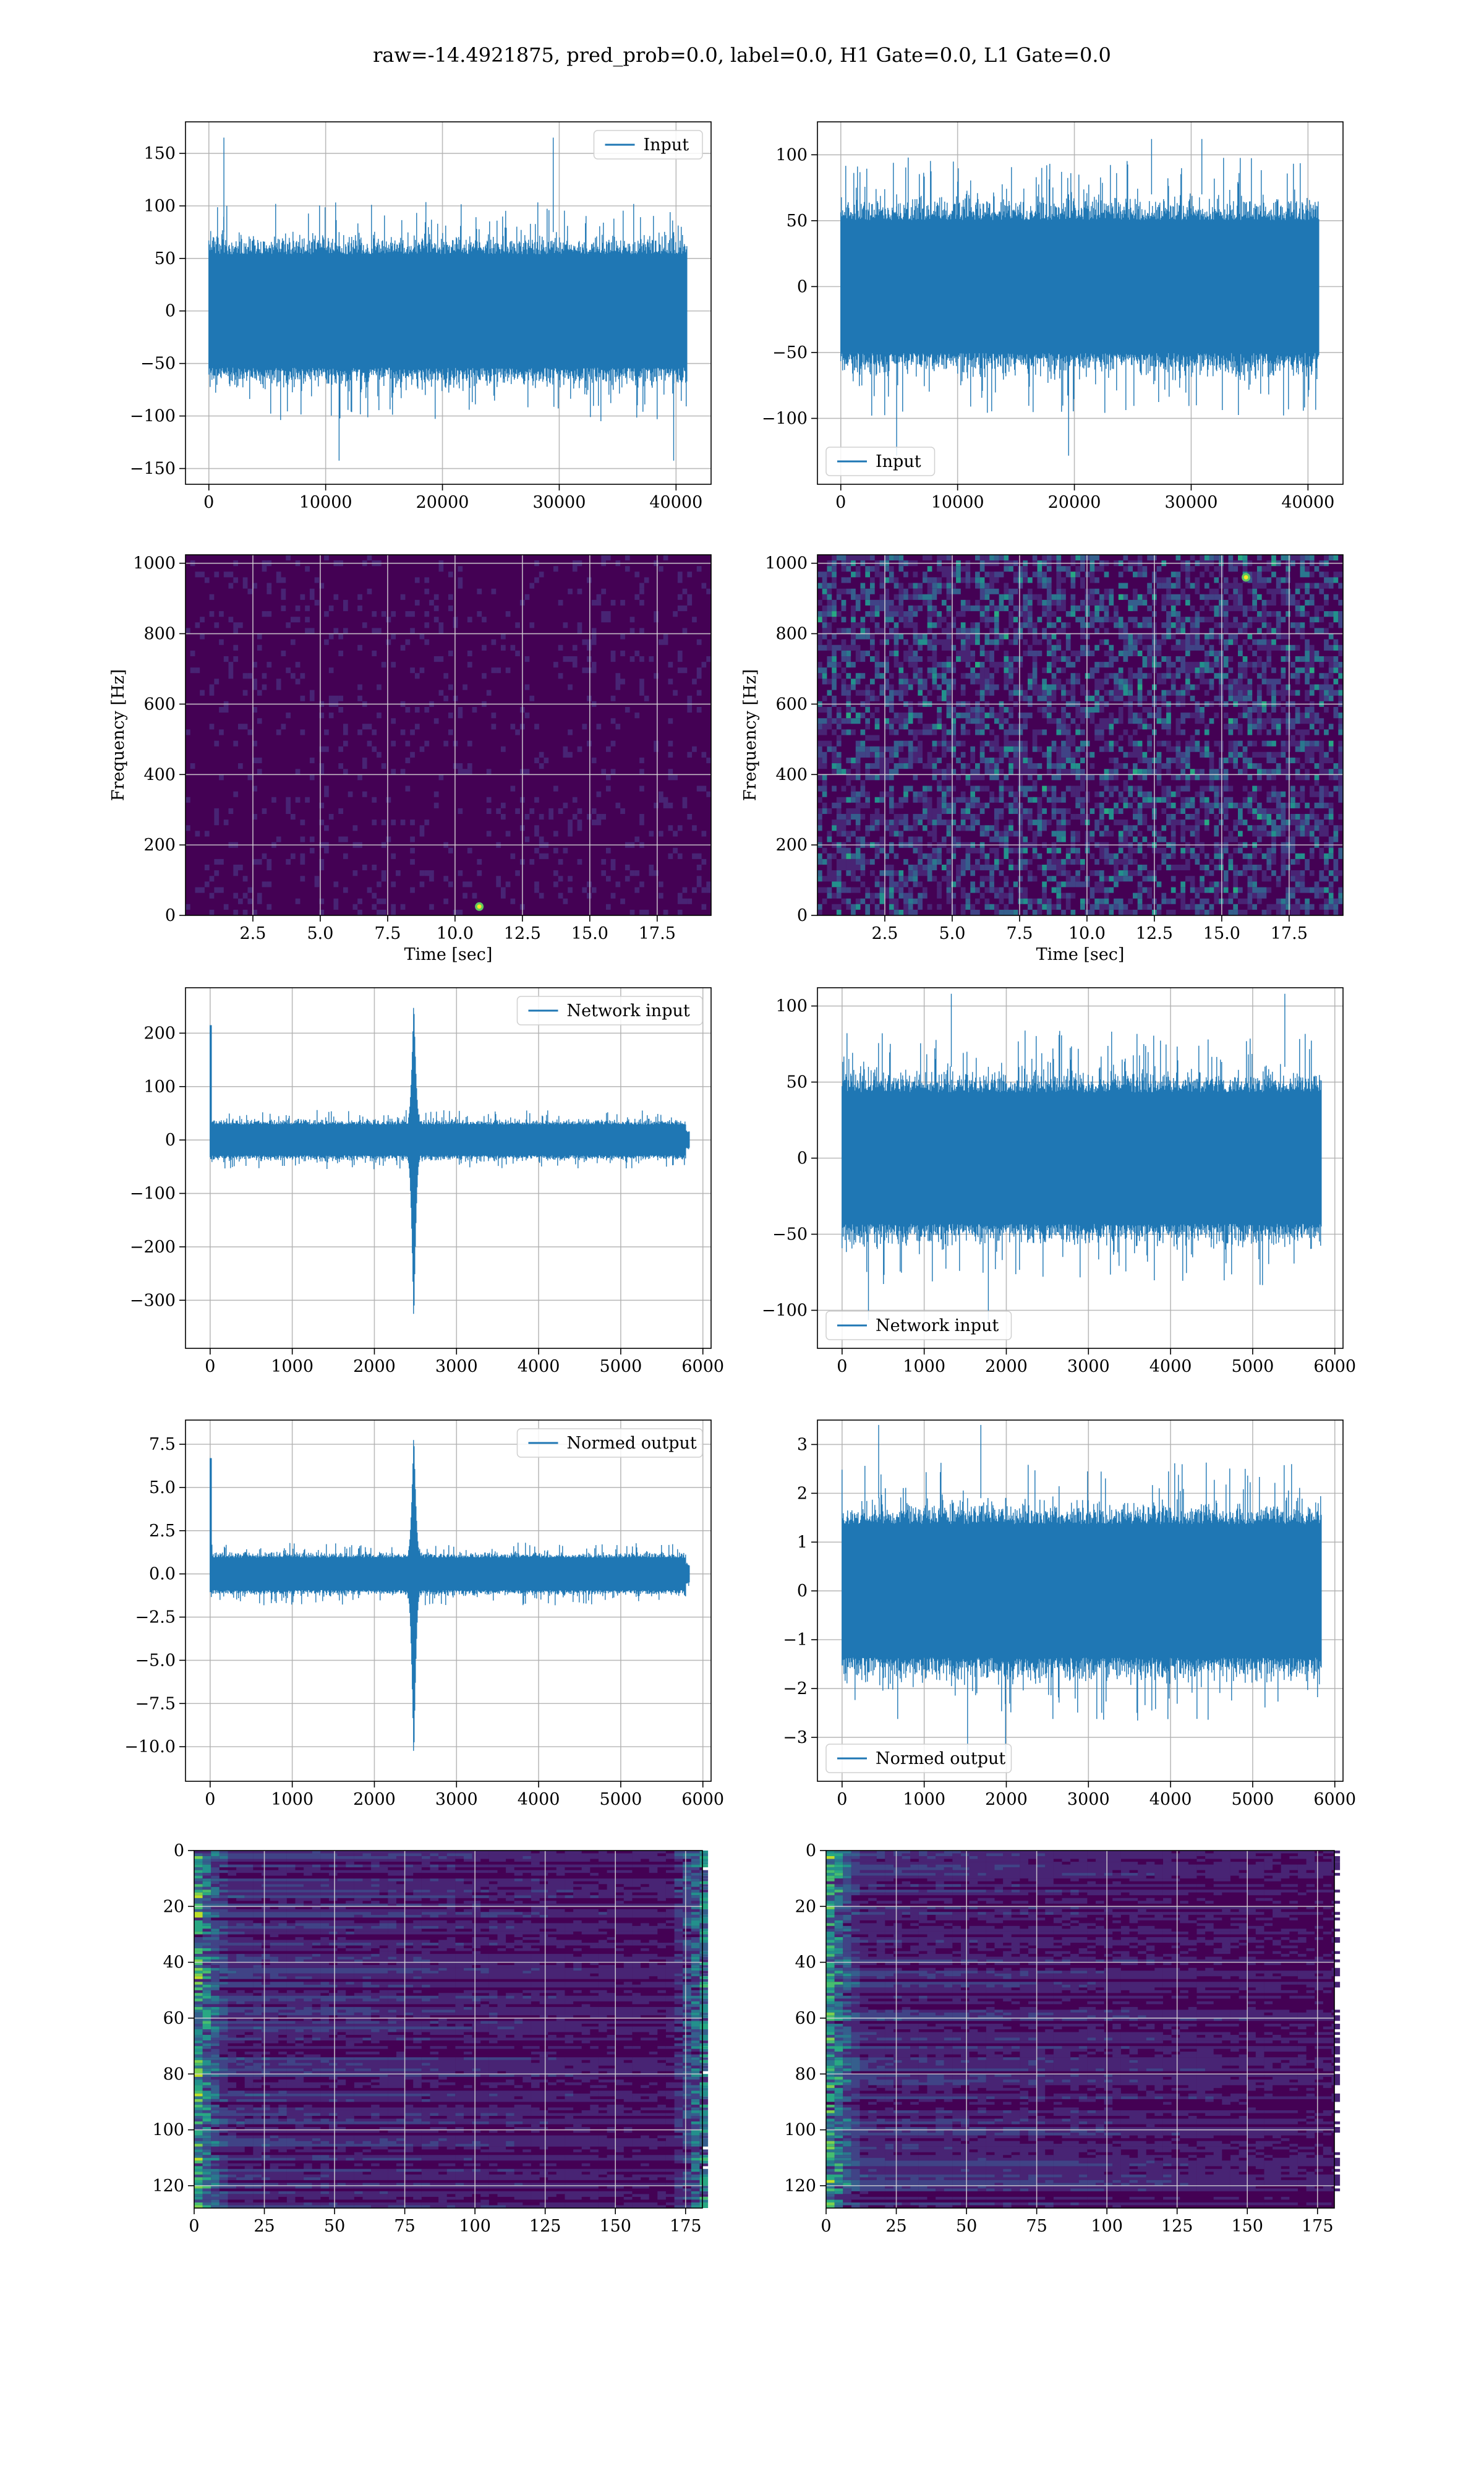 The width and height of the screenshot is (1484, 2474). Describe the element at coordinates (387, 933) in the screenshot. I see `spectrogram-left-xtick-label: 7.5` at that location.